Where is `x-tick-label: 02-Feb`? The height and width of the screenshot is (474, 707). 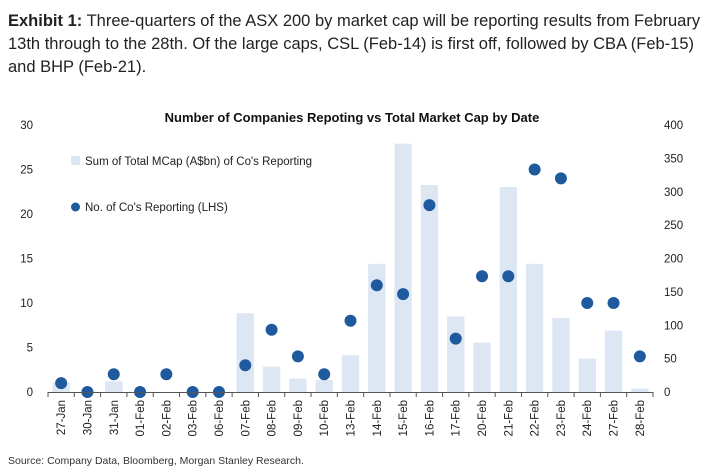
x-tick-label: 02-Feb is located at coordinates (167, 418).